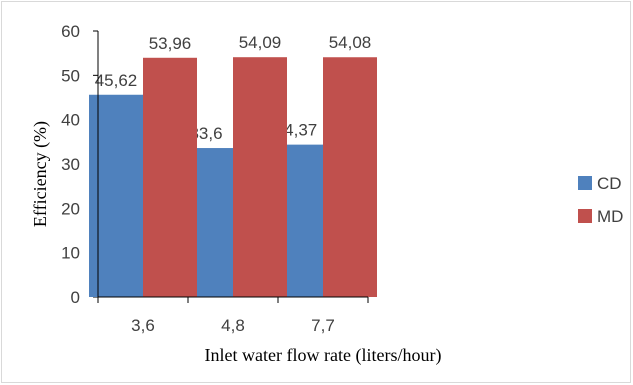  I want to click on x-tick-label: 7,7, so click(323, 325).